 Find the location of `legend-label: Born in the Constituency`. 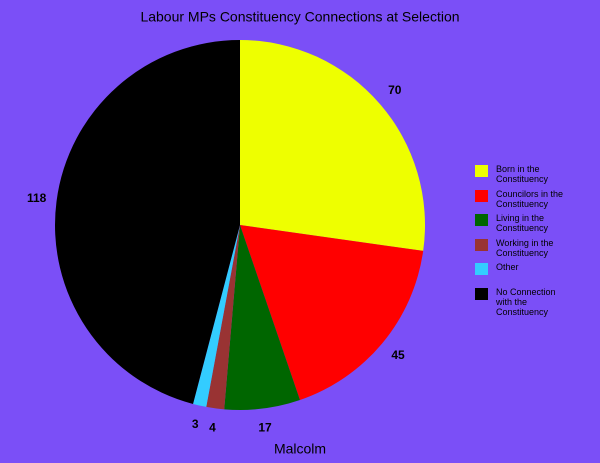

legend-label: Born in the Constituency is located at coordinates (522, 174).